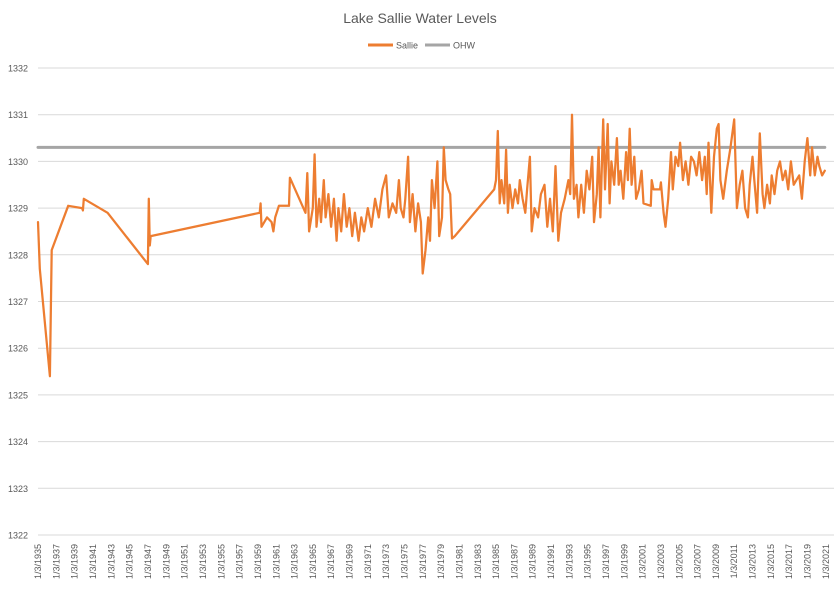 Image resolution: width=840 pixels, height=594 pixels. What do you see at coordinates (808, 561) in the screenshot?
I see `x-tick-label: 1/3/2019` at bounding box center [808, 561].